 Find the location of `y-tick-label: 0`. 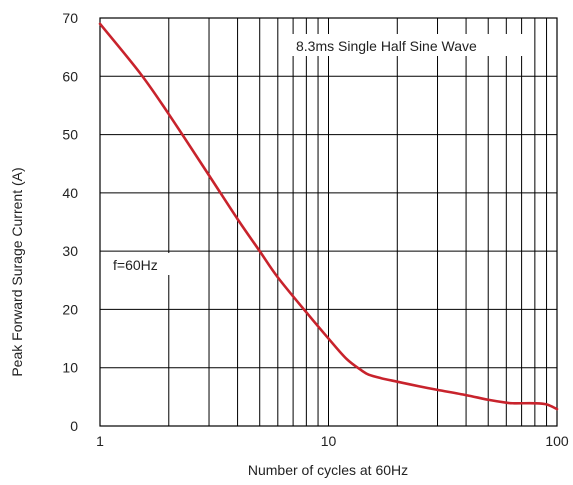

y-tick-label: 0 is located at coordinates (74, 426).